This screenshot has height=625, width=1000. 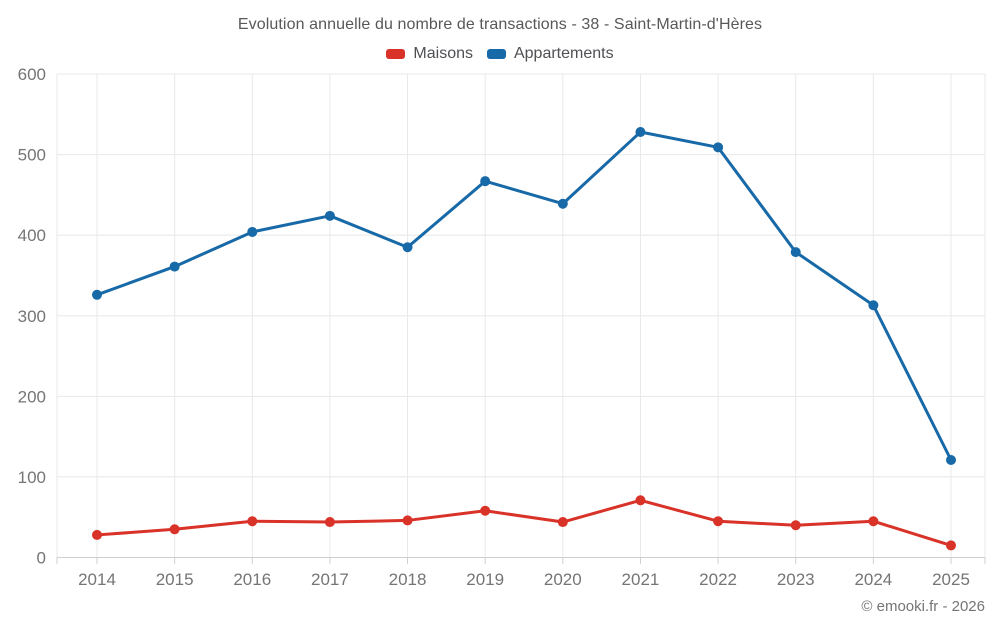 What do you see at coordinates (563, 53) in the screenshot?
I see `legend-label-appartements: Appartements` at bounding box center [563, 53].